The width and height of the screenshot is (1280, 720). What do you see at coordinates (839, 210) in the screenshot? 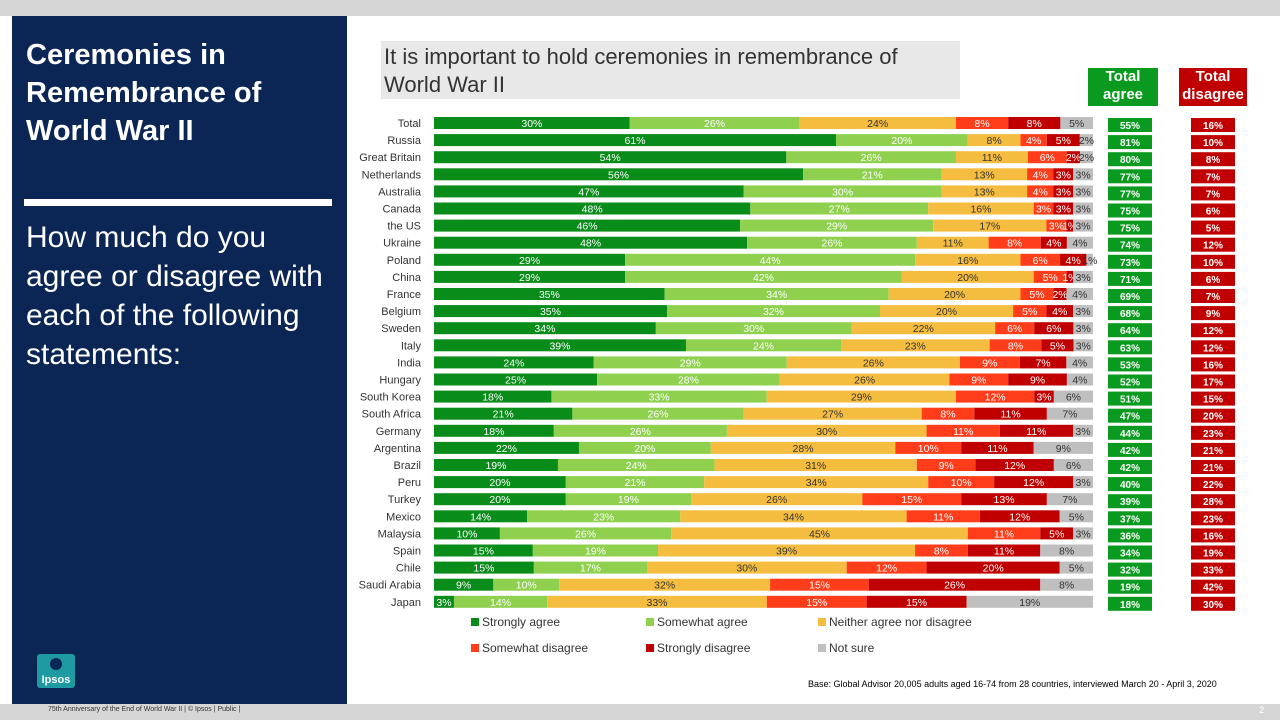
I see `data-label: 27%` at bounding box center [839, 210].